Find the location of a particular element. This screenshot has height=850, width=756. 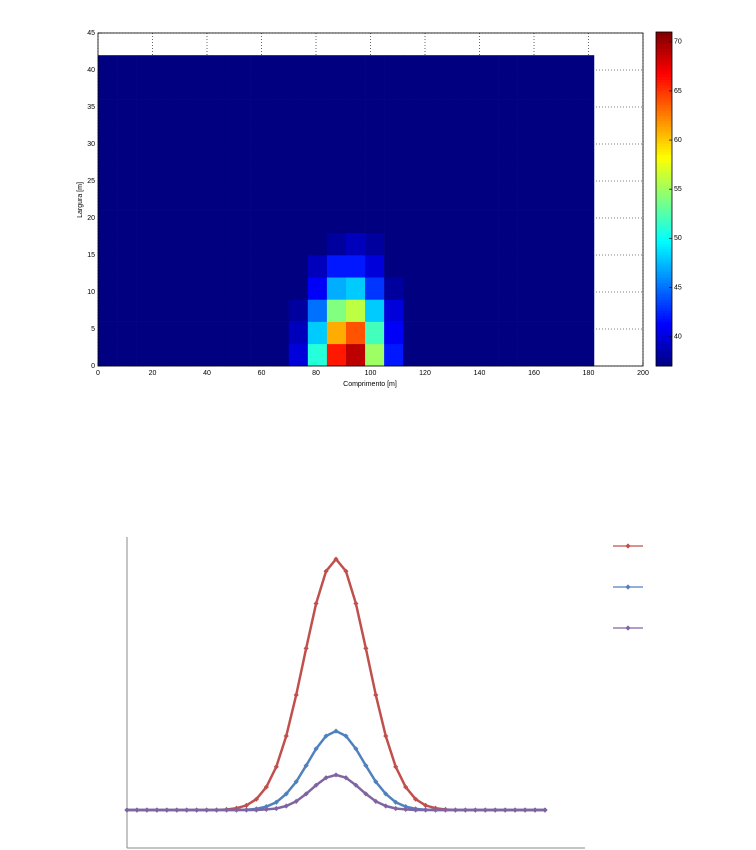

x-tick-label: 140 is located at coordinates (480, 373).